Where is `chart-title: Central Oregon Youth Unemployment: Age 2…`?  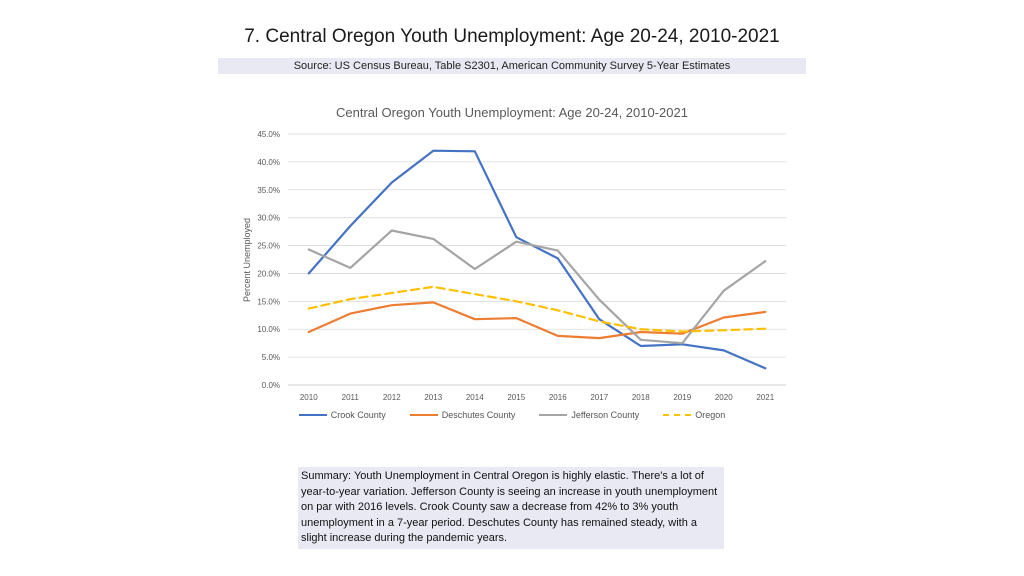
chart-title: Central Oregon Youth Unemployment: Age 2… is located at coordinates (512, 112).